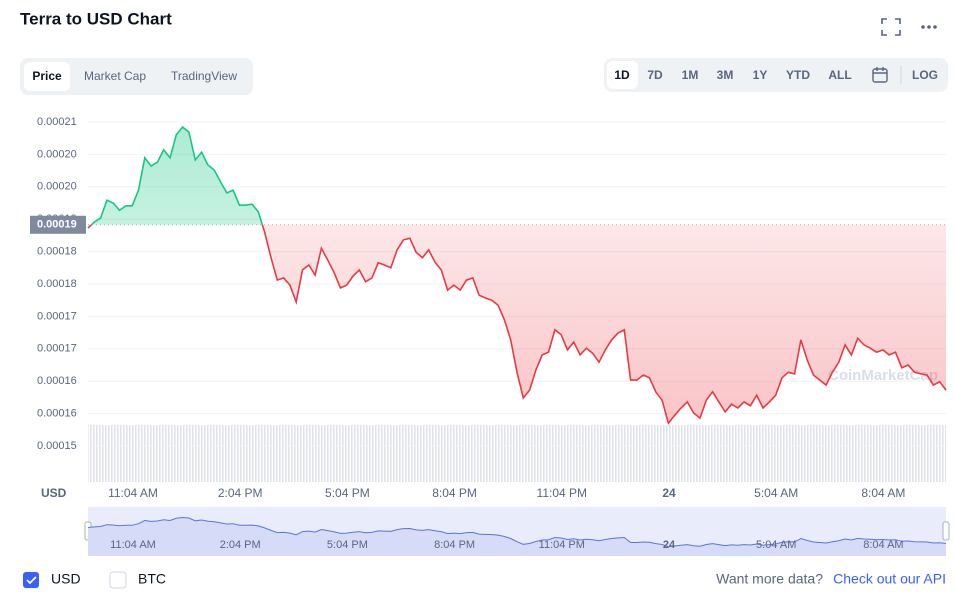 This screenshot has height=593, width=954. I want to click on tab: TradingView, so click(204, 76).